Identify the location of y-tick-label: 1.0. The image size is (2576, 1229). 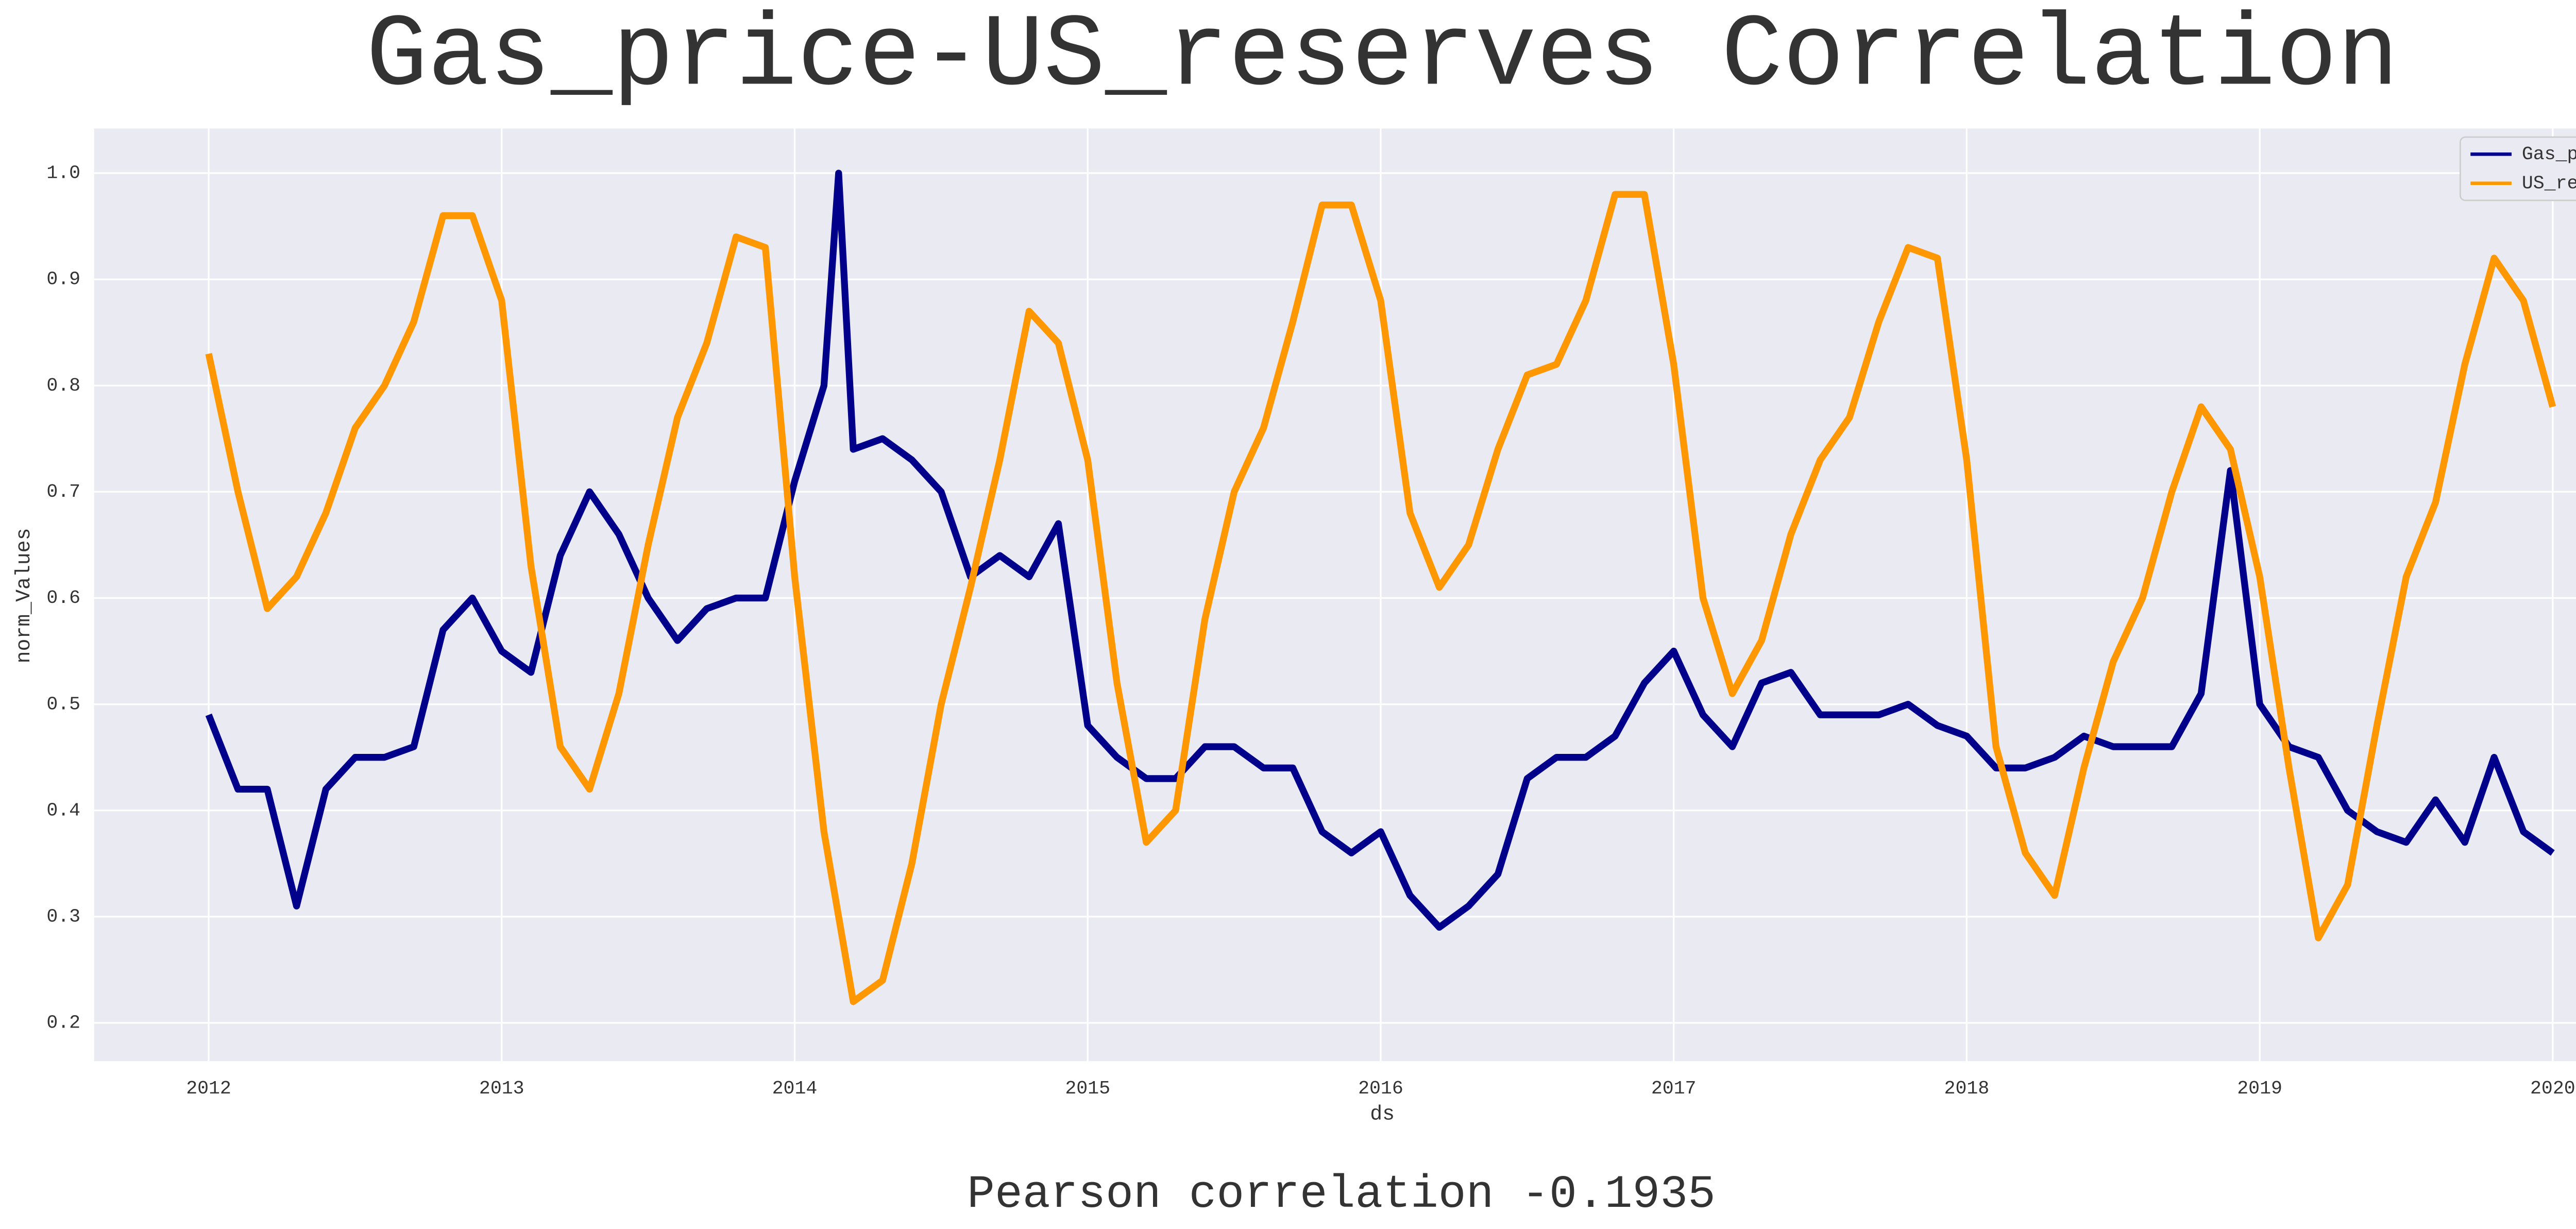
(63, 174).